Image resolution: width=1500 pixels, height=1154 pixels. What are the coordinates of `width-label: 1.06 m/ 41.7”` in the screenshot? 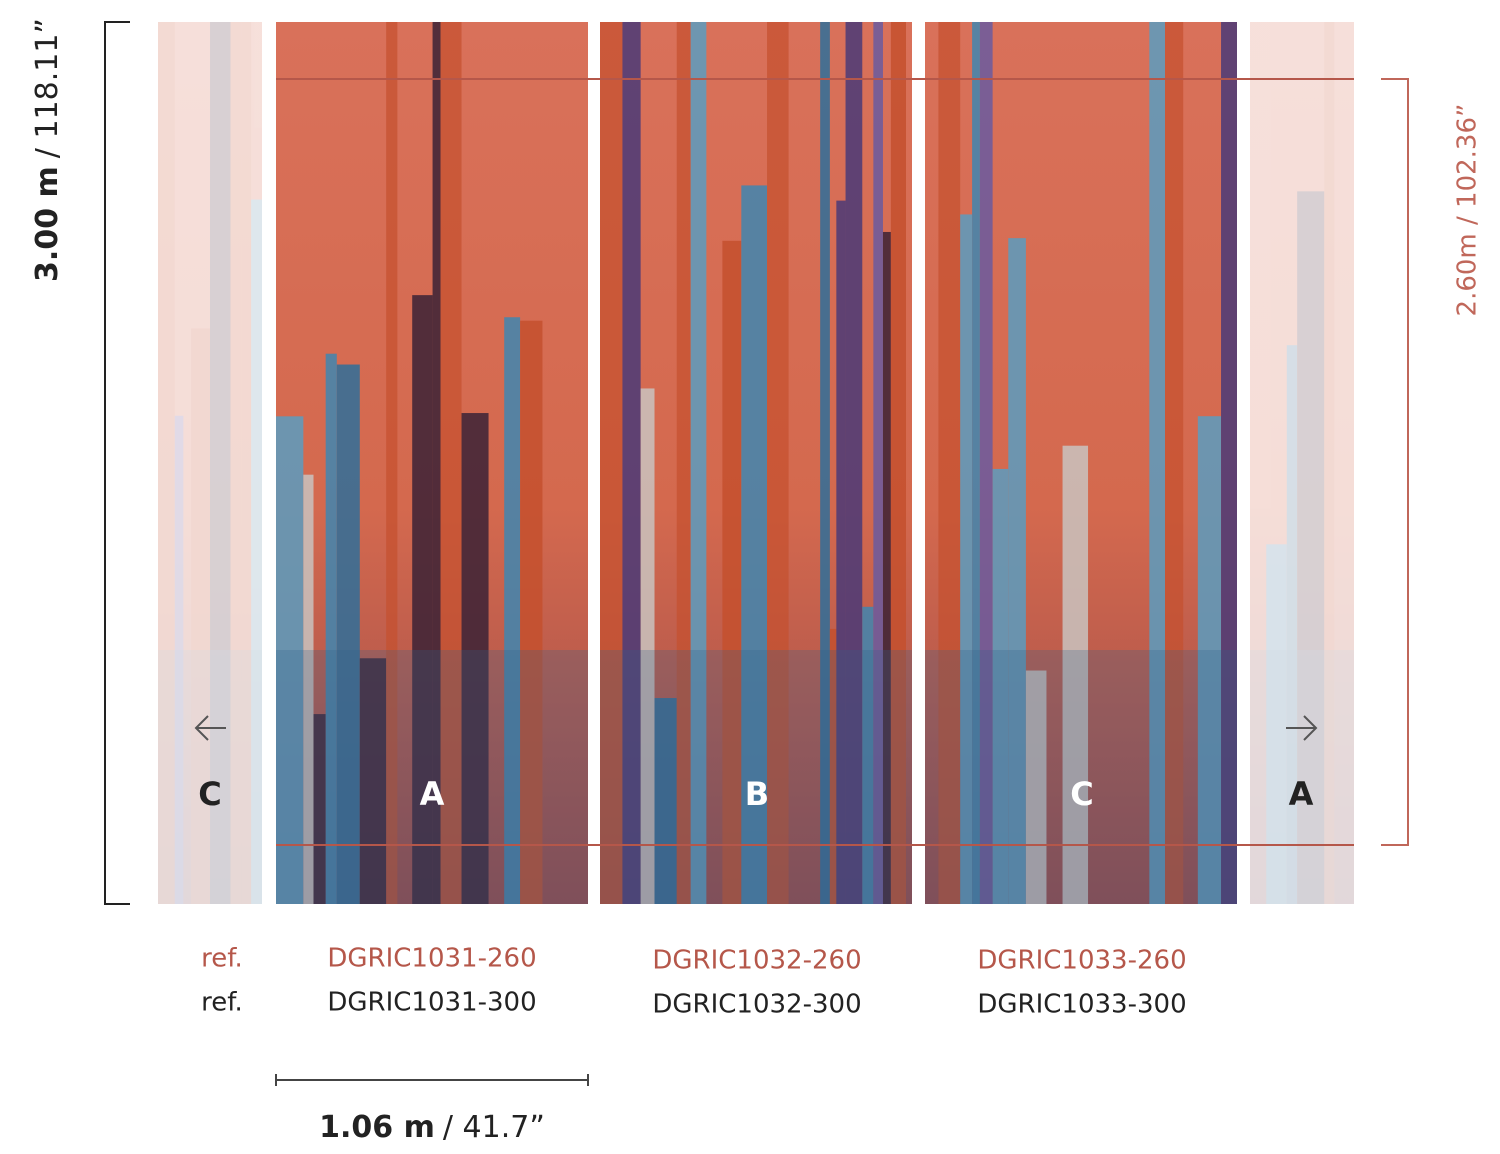 It's located at (432, 1127).